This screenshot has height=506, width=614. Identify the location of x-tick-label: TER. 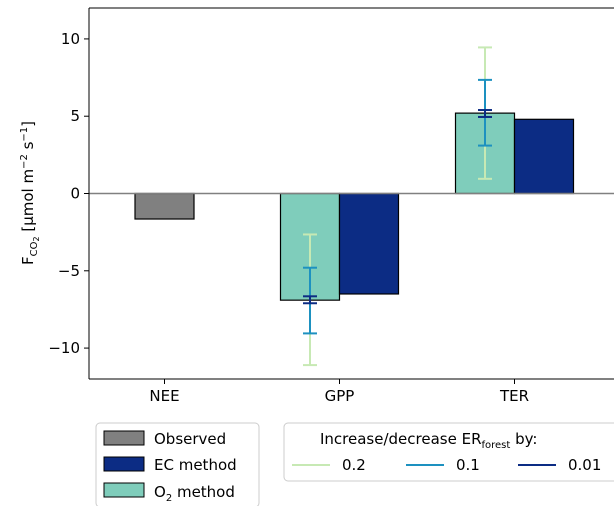
(514, 396).